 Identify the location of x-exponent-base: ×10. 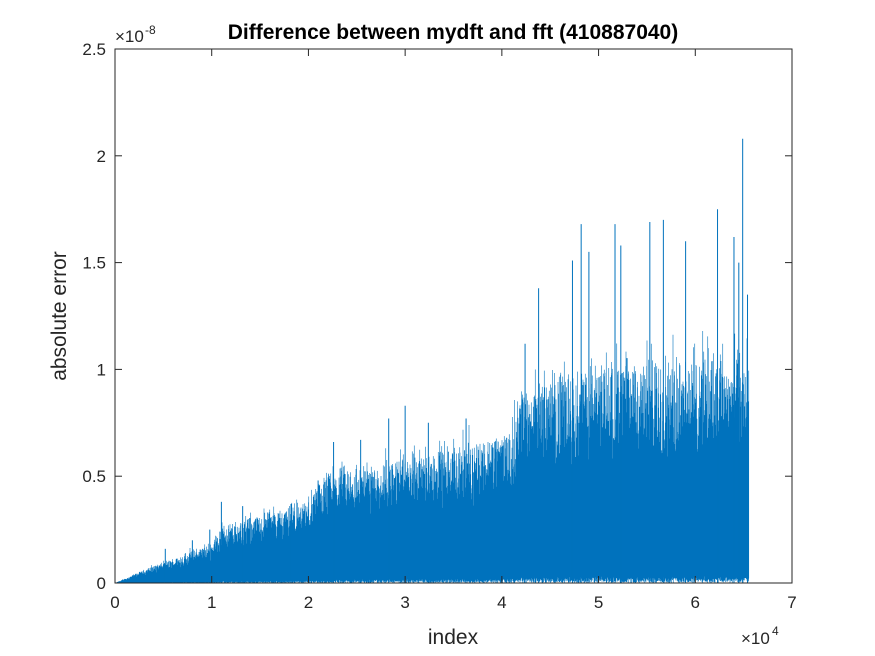
(755, 638).